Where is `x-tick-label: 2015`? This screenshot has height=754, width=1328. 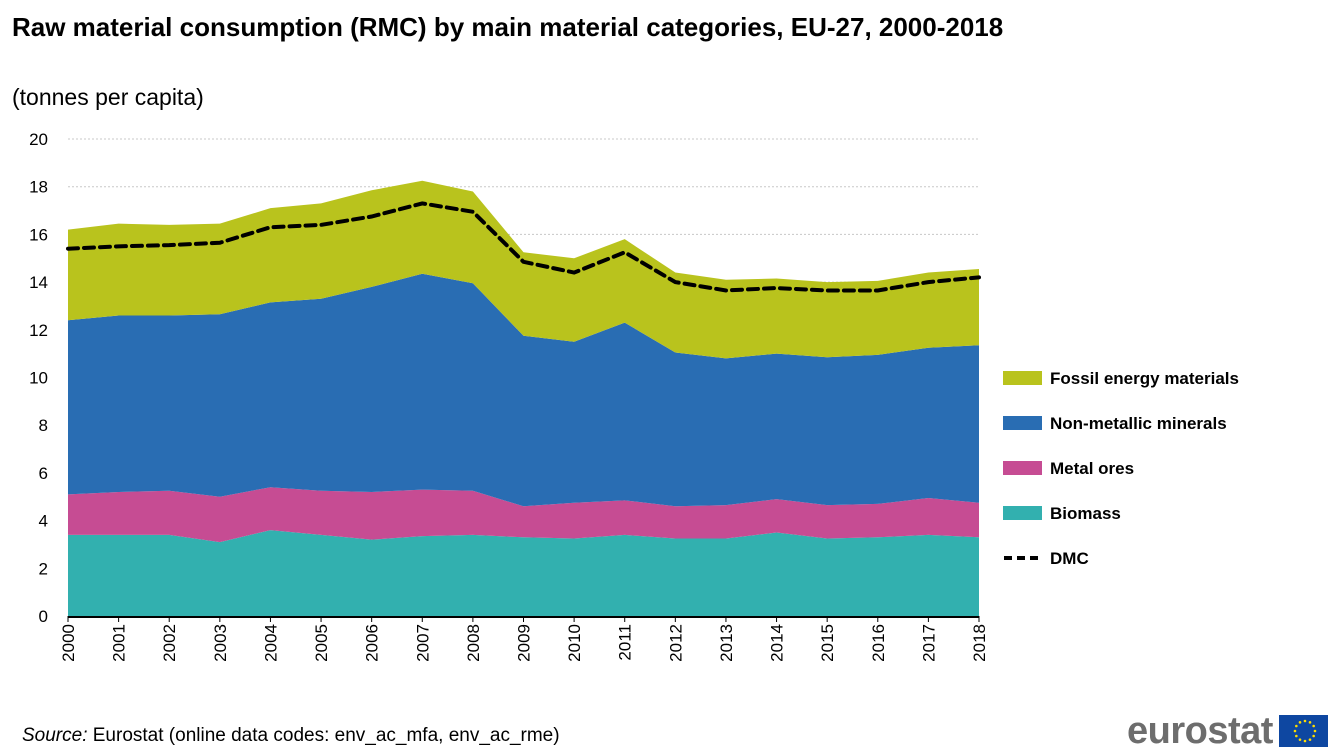
x-tick-label: 2015 is located at coordinates (827, 643).